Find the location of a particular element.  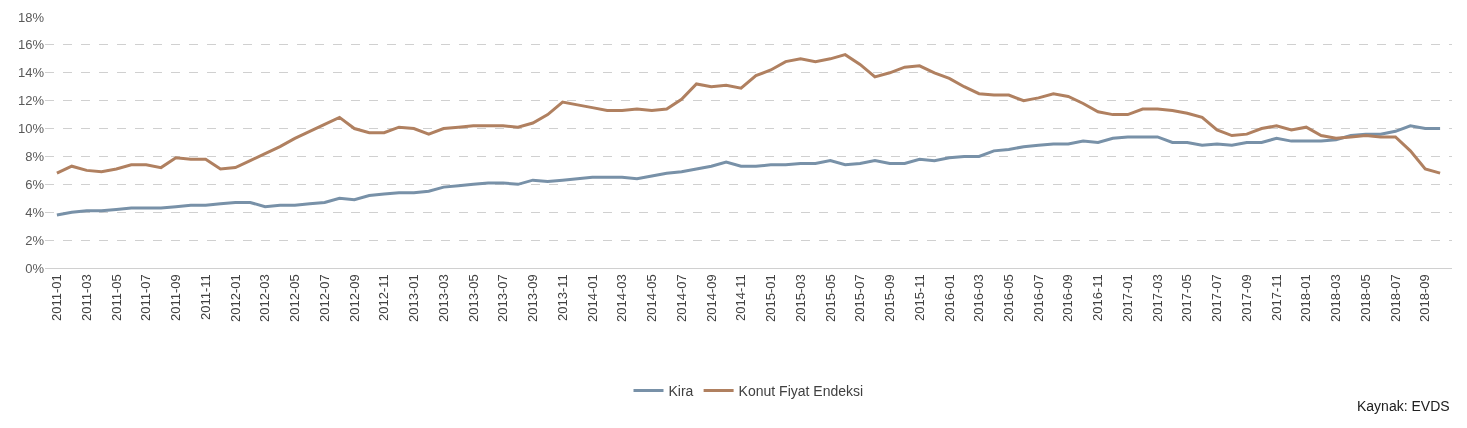

x-tick-label: 2016-03 is located at coordinates (979, 298).